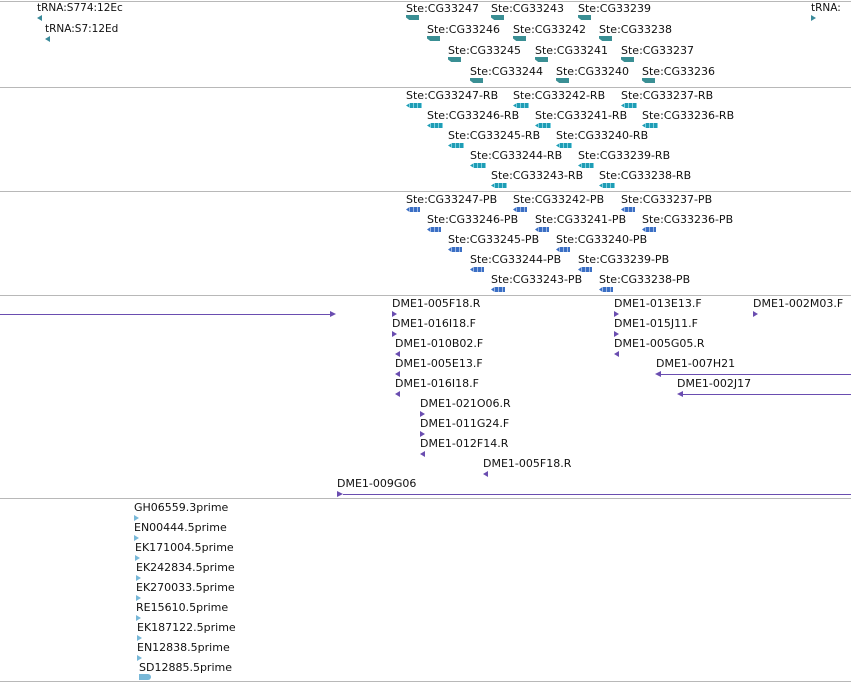  Describe the element at coordinates (473, 115) in the screenshot. I see `transcript-label: Ste:CG33246-RB` at that location.